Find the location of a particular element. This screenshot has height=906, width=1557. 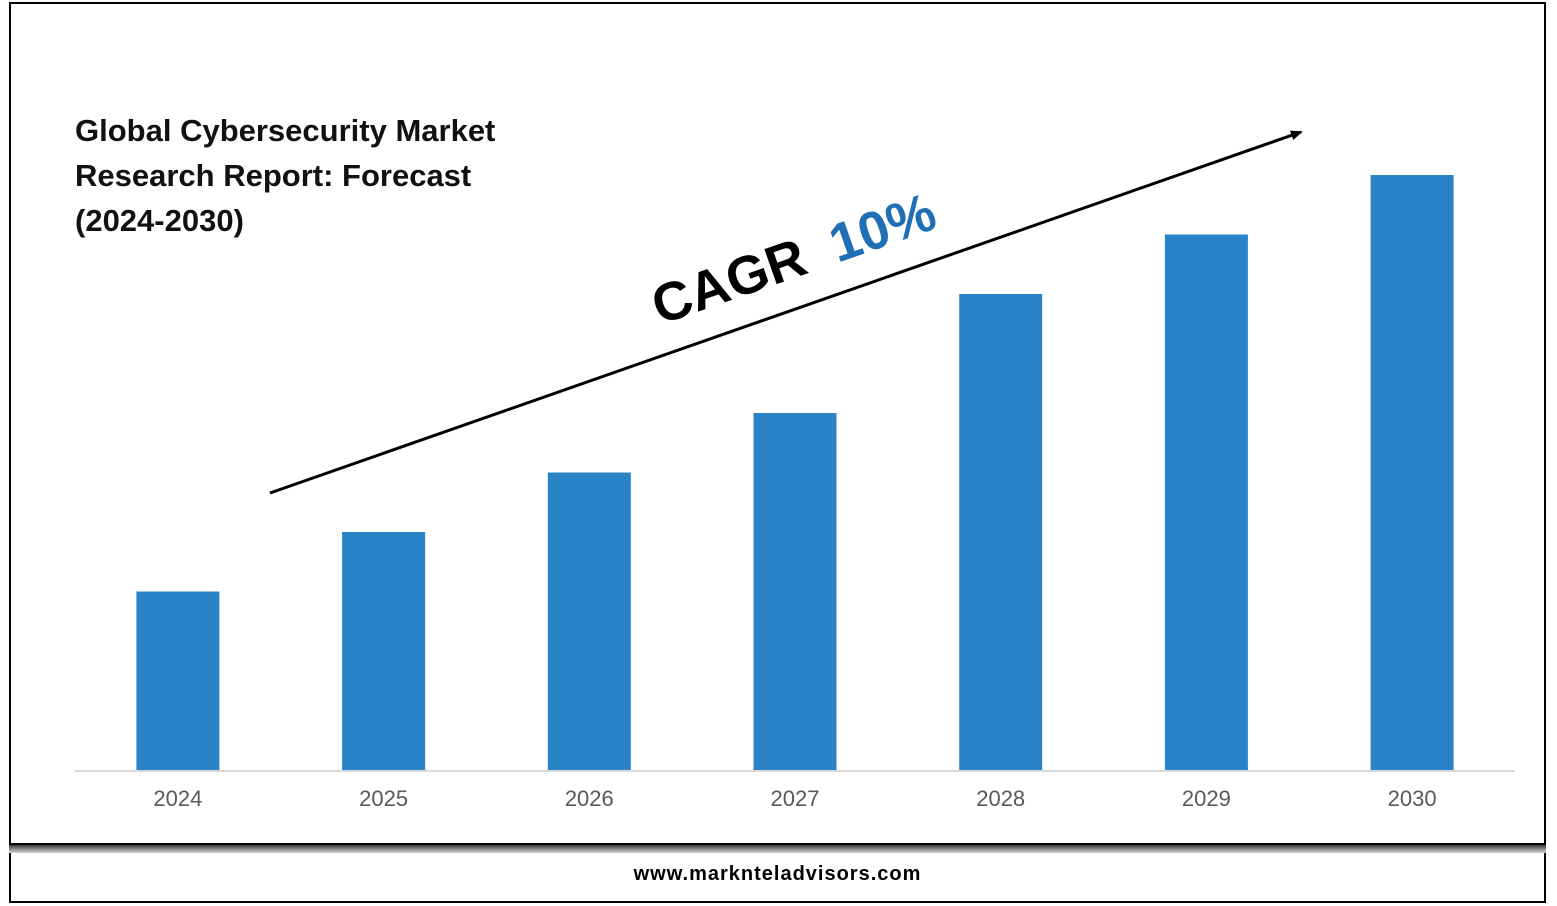

bar-2025 is located at coordinates (384, 651).